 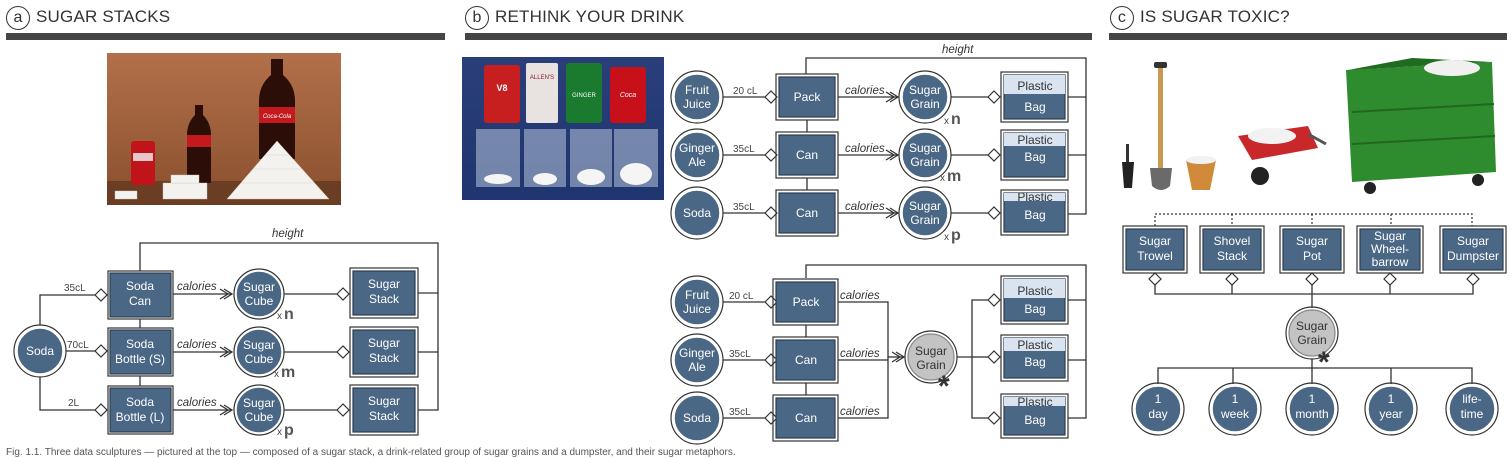 What do you see at coordinates (197, 287) in the screenshot?
I see `a-calories-1: calories` at bounding box center [197, 287].